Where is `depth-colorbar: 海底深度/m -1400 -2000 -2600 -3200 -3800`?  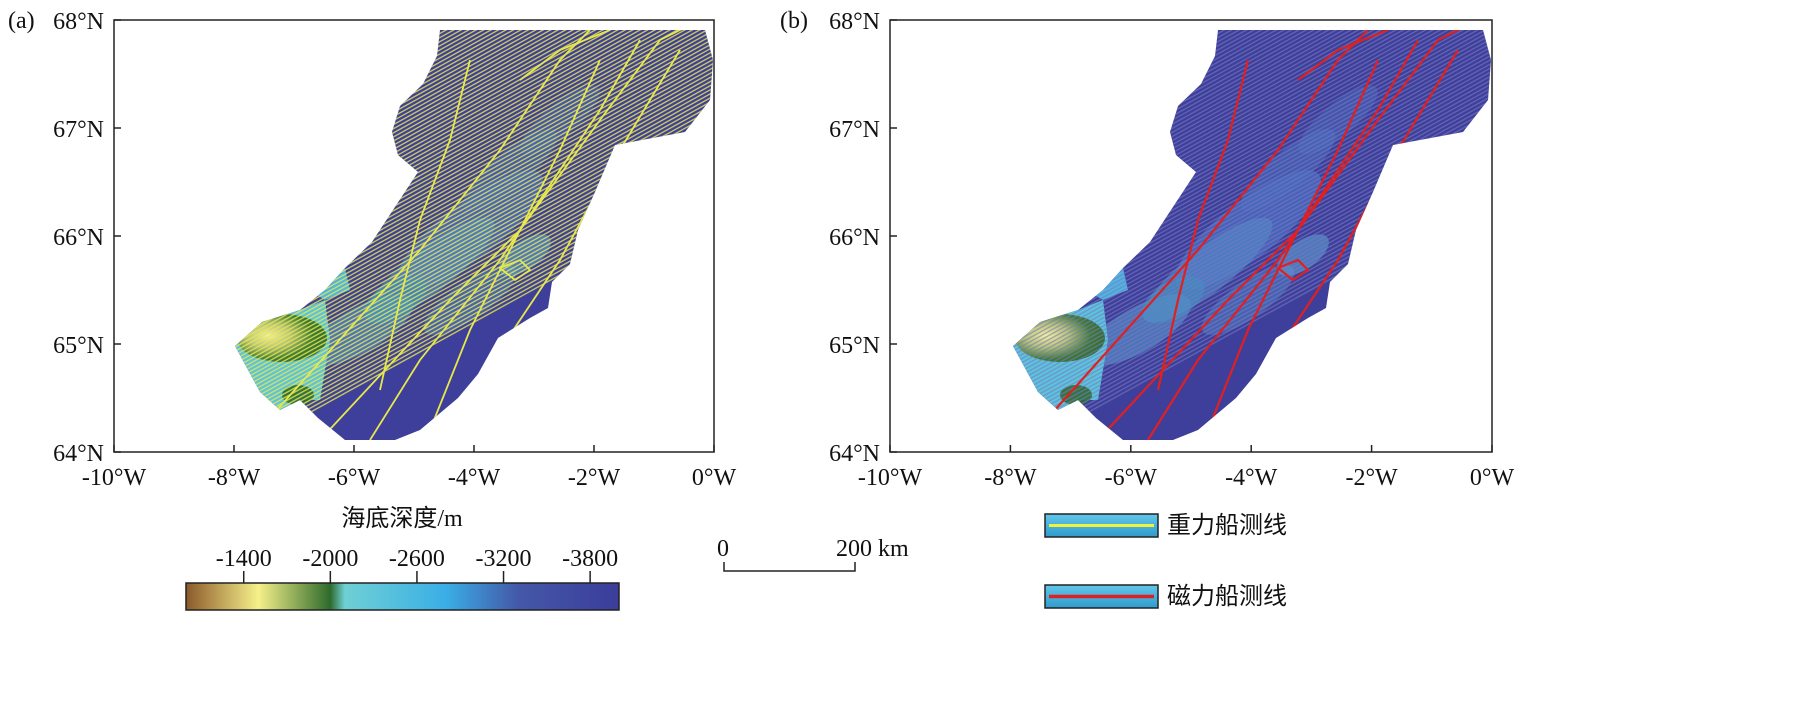
depth-colorbar: 海底深度/m -1400 -2000 -2600 -3200 -3800 is located at coordinates (402, 558).